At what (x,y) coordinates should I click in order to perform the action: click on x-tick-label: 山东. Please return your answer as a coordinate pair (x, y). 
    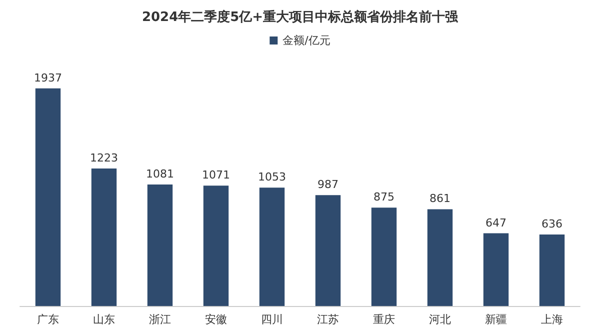
    Looking at the image, I should click on (104, 319).